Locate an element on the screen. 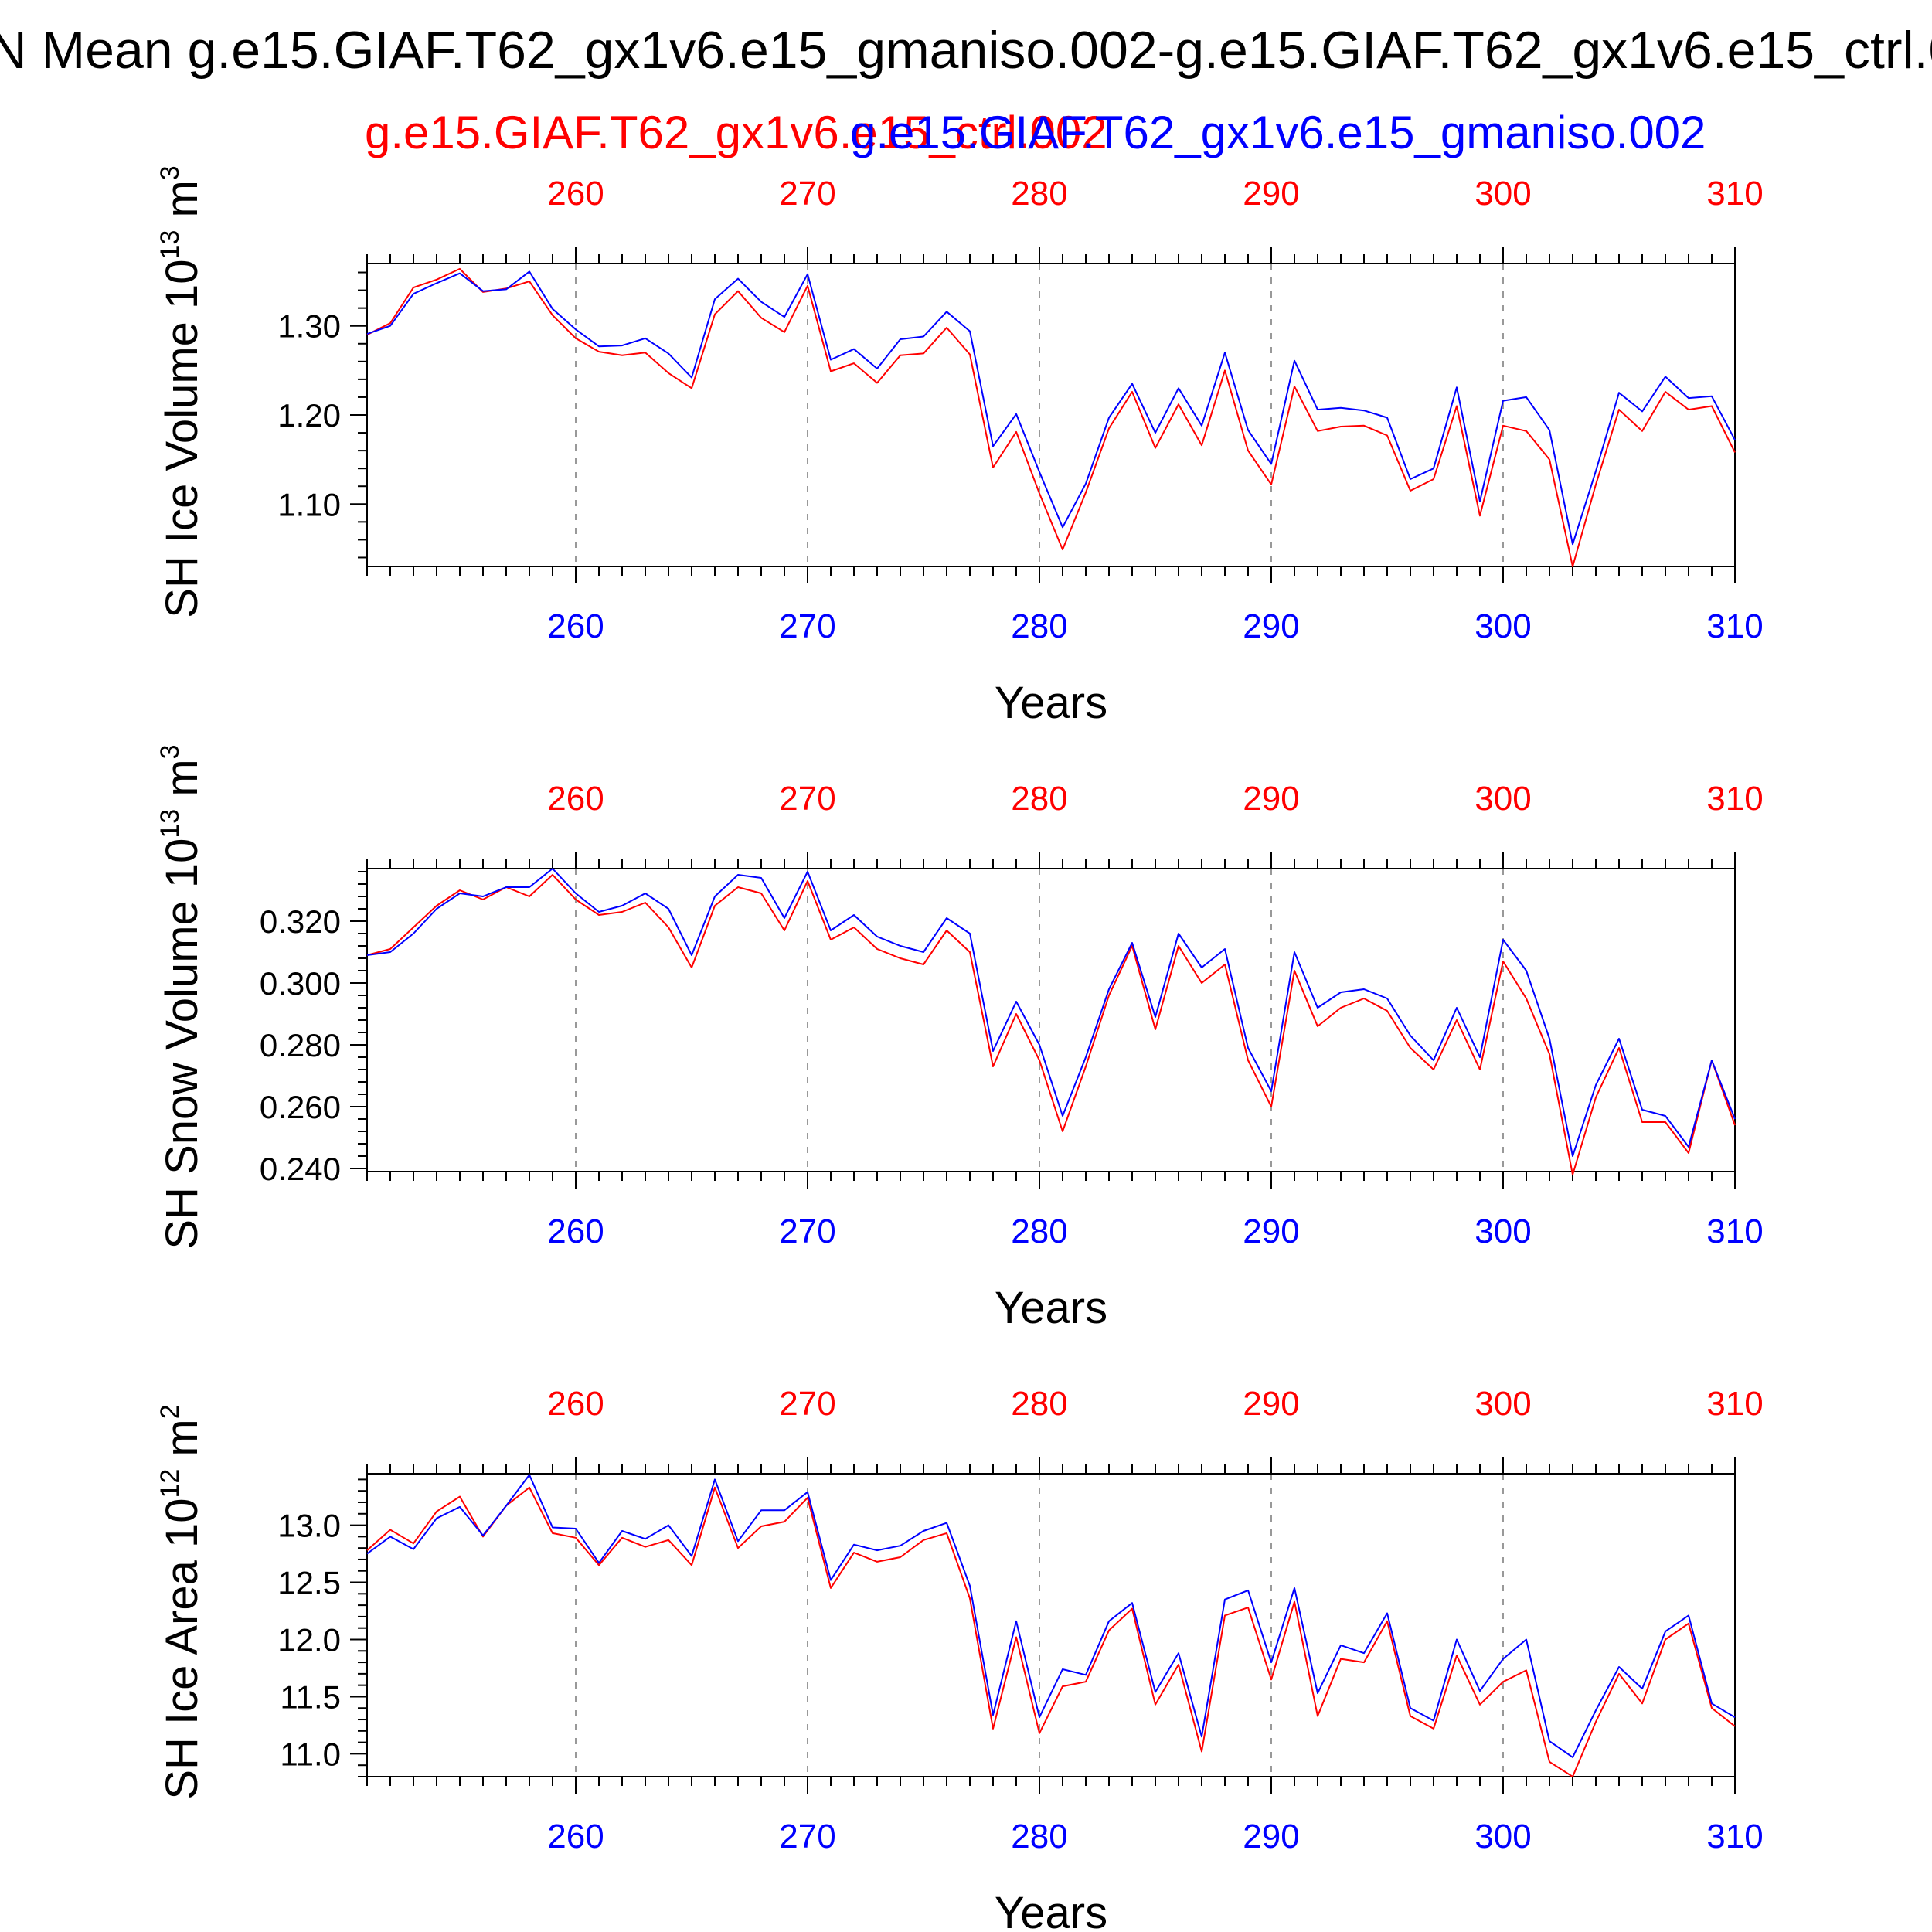  y-tick-label: 0.320 is located at coordinates (300, 921).